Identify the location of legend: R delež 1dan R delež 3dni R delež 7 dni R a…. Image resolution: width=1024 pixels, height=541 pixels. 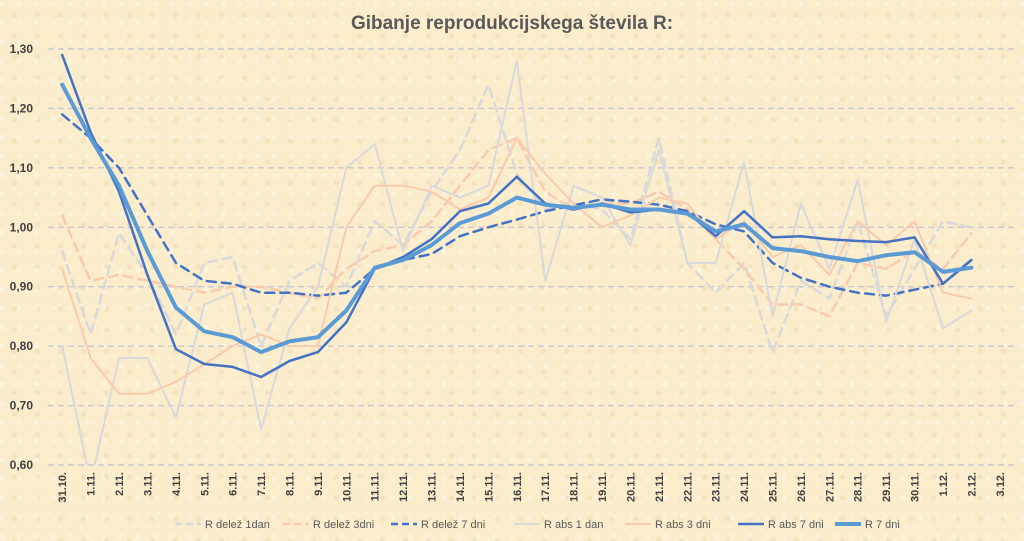
(537, 525).